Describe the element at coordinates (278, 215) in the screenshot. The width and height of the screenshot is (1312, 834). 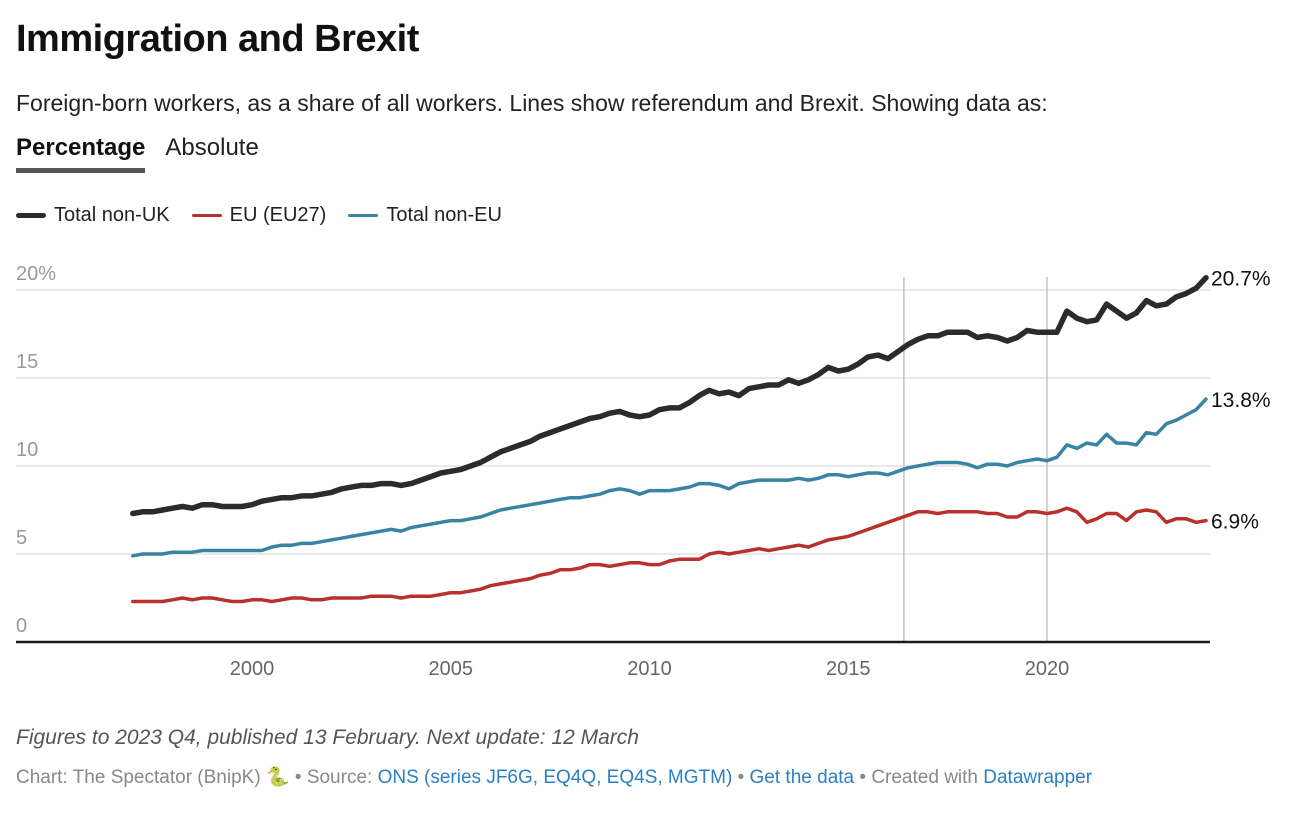
I see `legend-label: EU (EU27)` at that location.